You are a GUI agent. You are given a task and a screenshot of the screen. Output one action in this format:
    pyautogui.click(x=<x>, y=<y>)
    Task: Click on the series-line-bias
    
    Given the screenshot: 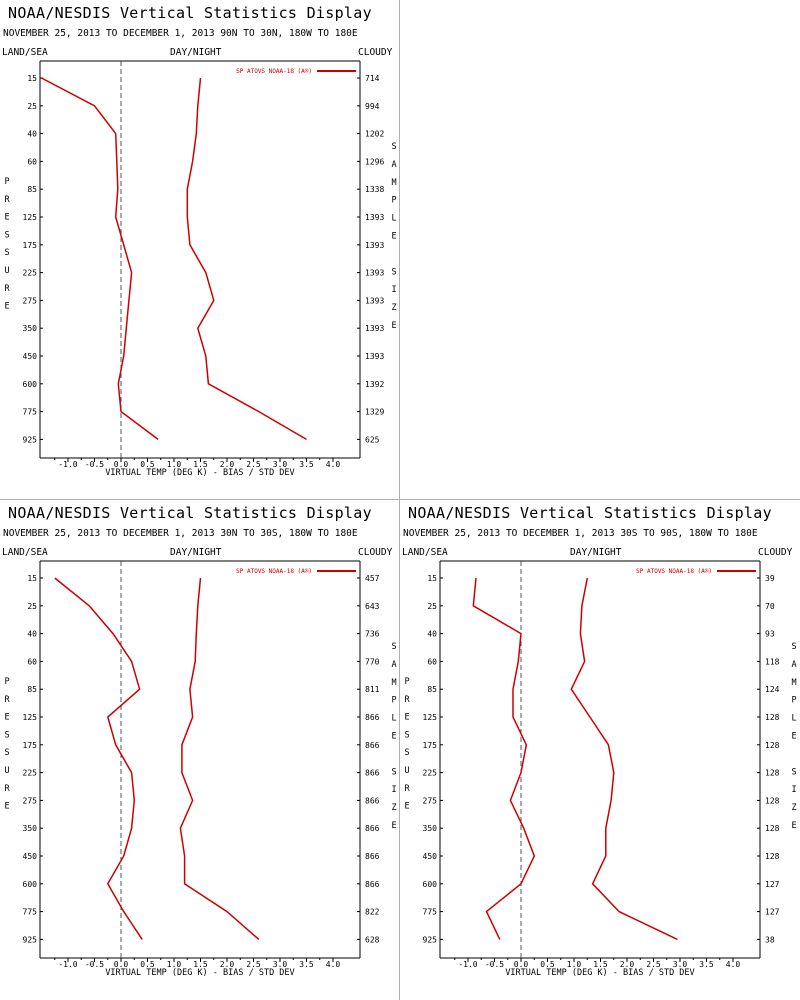 What is the action you would take?
    pyautogui.click(x=98, y=758)
    